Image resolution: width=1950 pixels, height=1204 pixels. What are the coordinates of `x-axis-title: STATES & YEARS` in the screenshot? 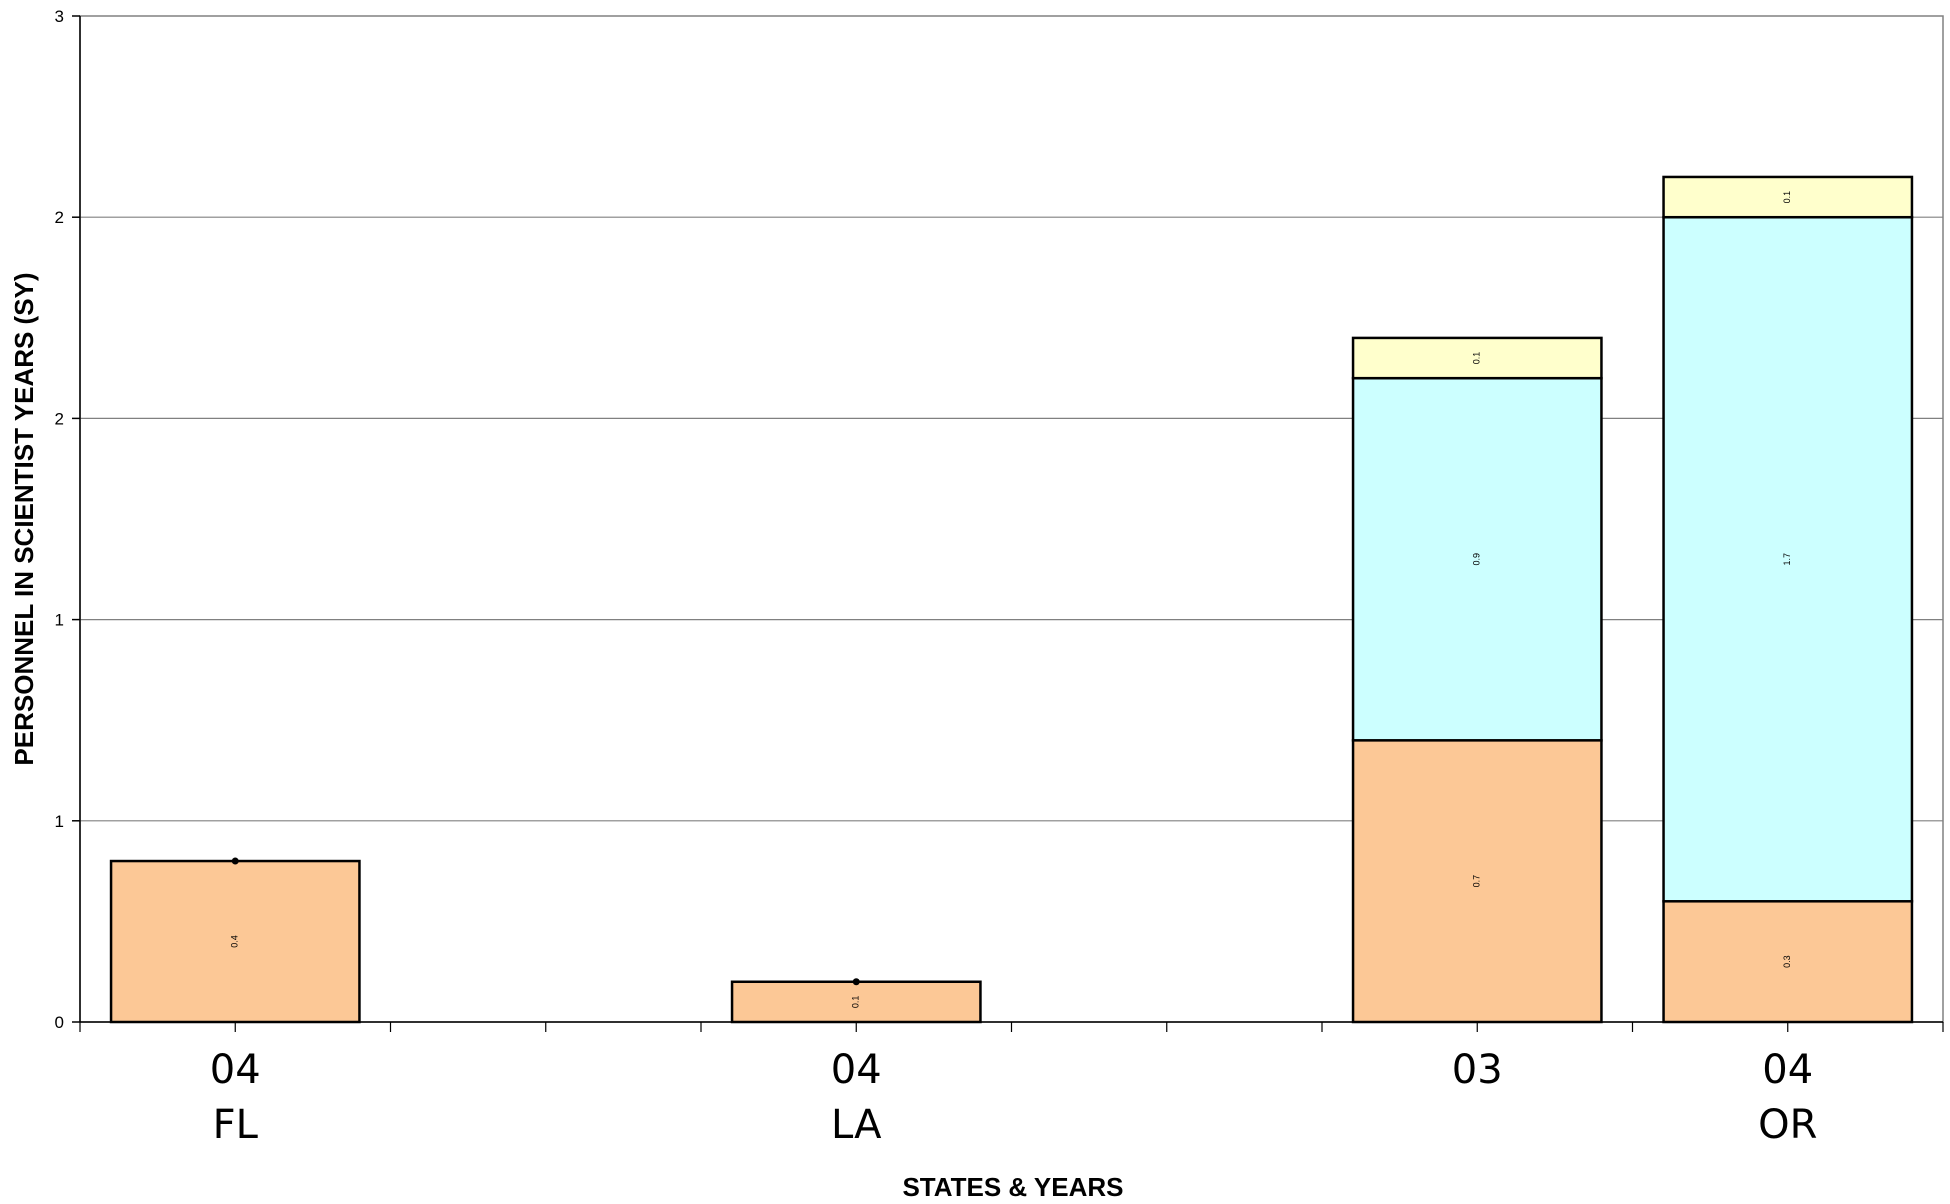 It's located at (1012, 1187).